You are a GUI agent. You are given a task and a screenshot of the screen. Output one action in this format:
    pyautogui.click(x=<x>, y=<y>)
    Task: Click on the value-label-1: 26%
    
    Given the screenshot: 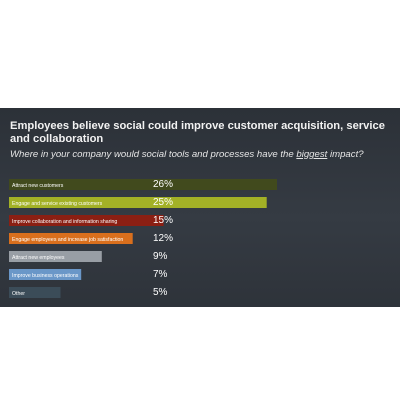 What is the action you would take?
    pyautogui.click(x=163, y=184)
    